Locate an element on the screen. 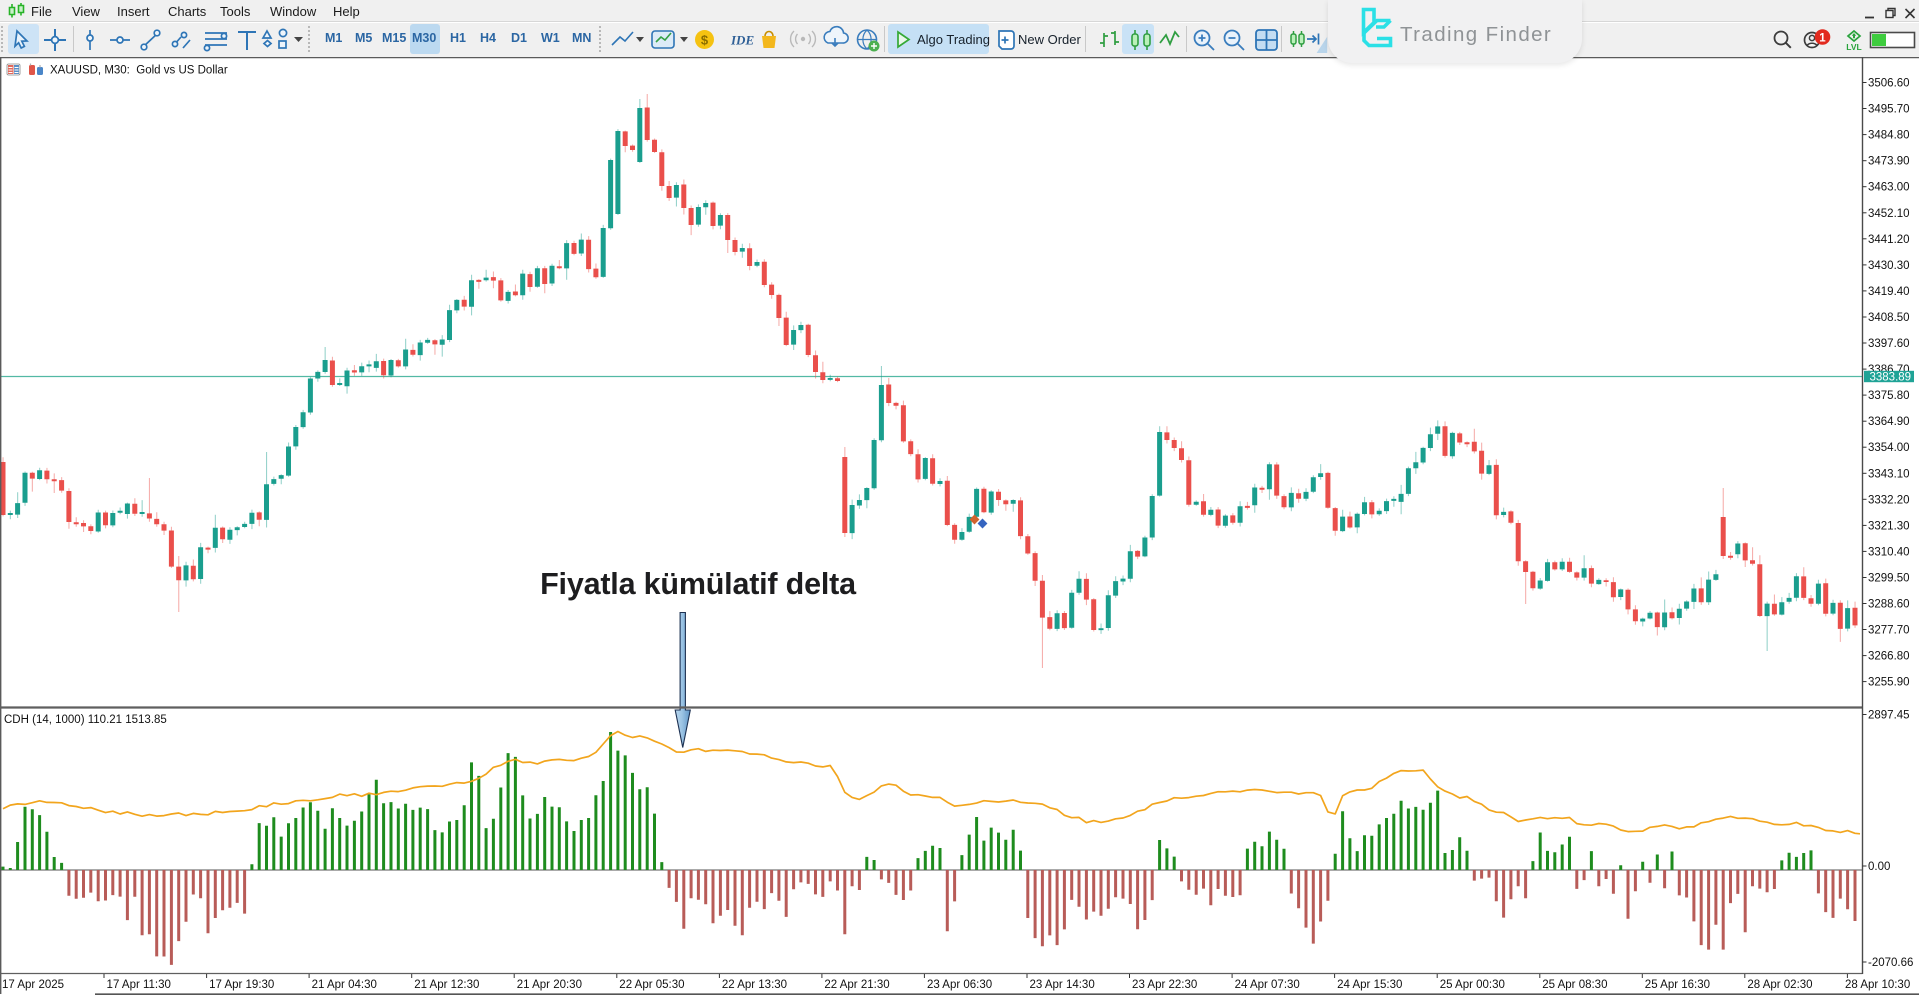 The height and width of the screenshot is (996, 1919). svg-text: 25 Apr 08:30 is located at coordinates (1574, 985).